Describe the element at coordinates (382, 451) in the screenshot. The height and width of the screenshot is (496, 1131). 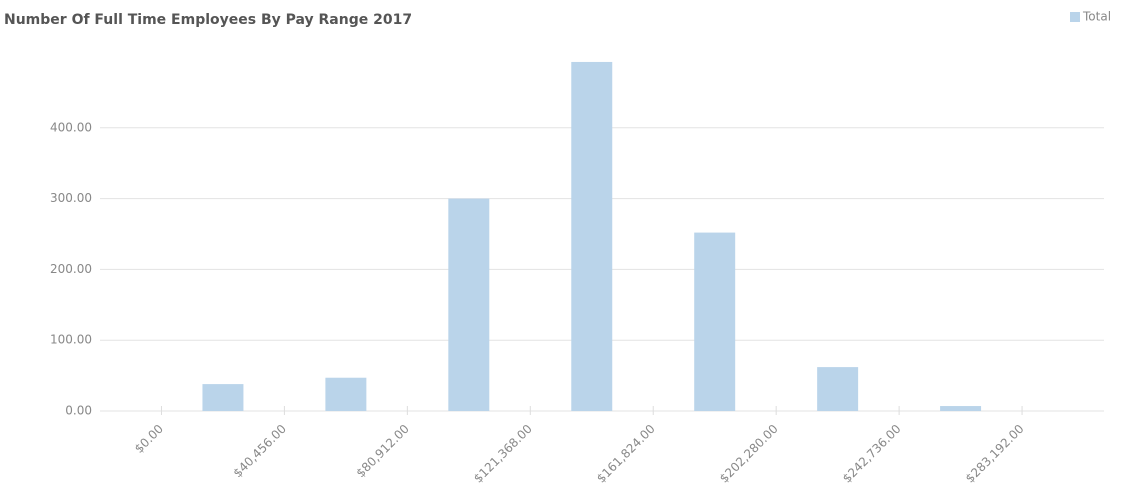
I see `x-tick-label: $80,912.00` at that location.